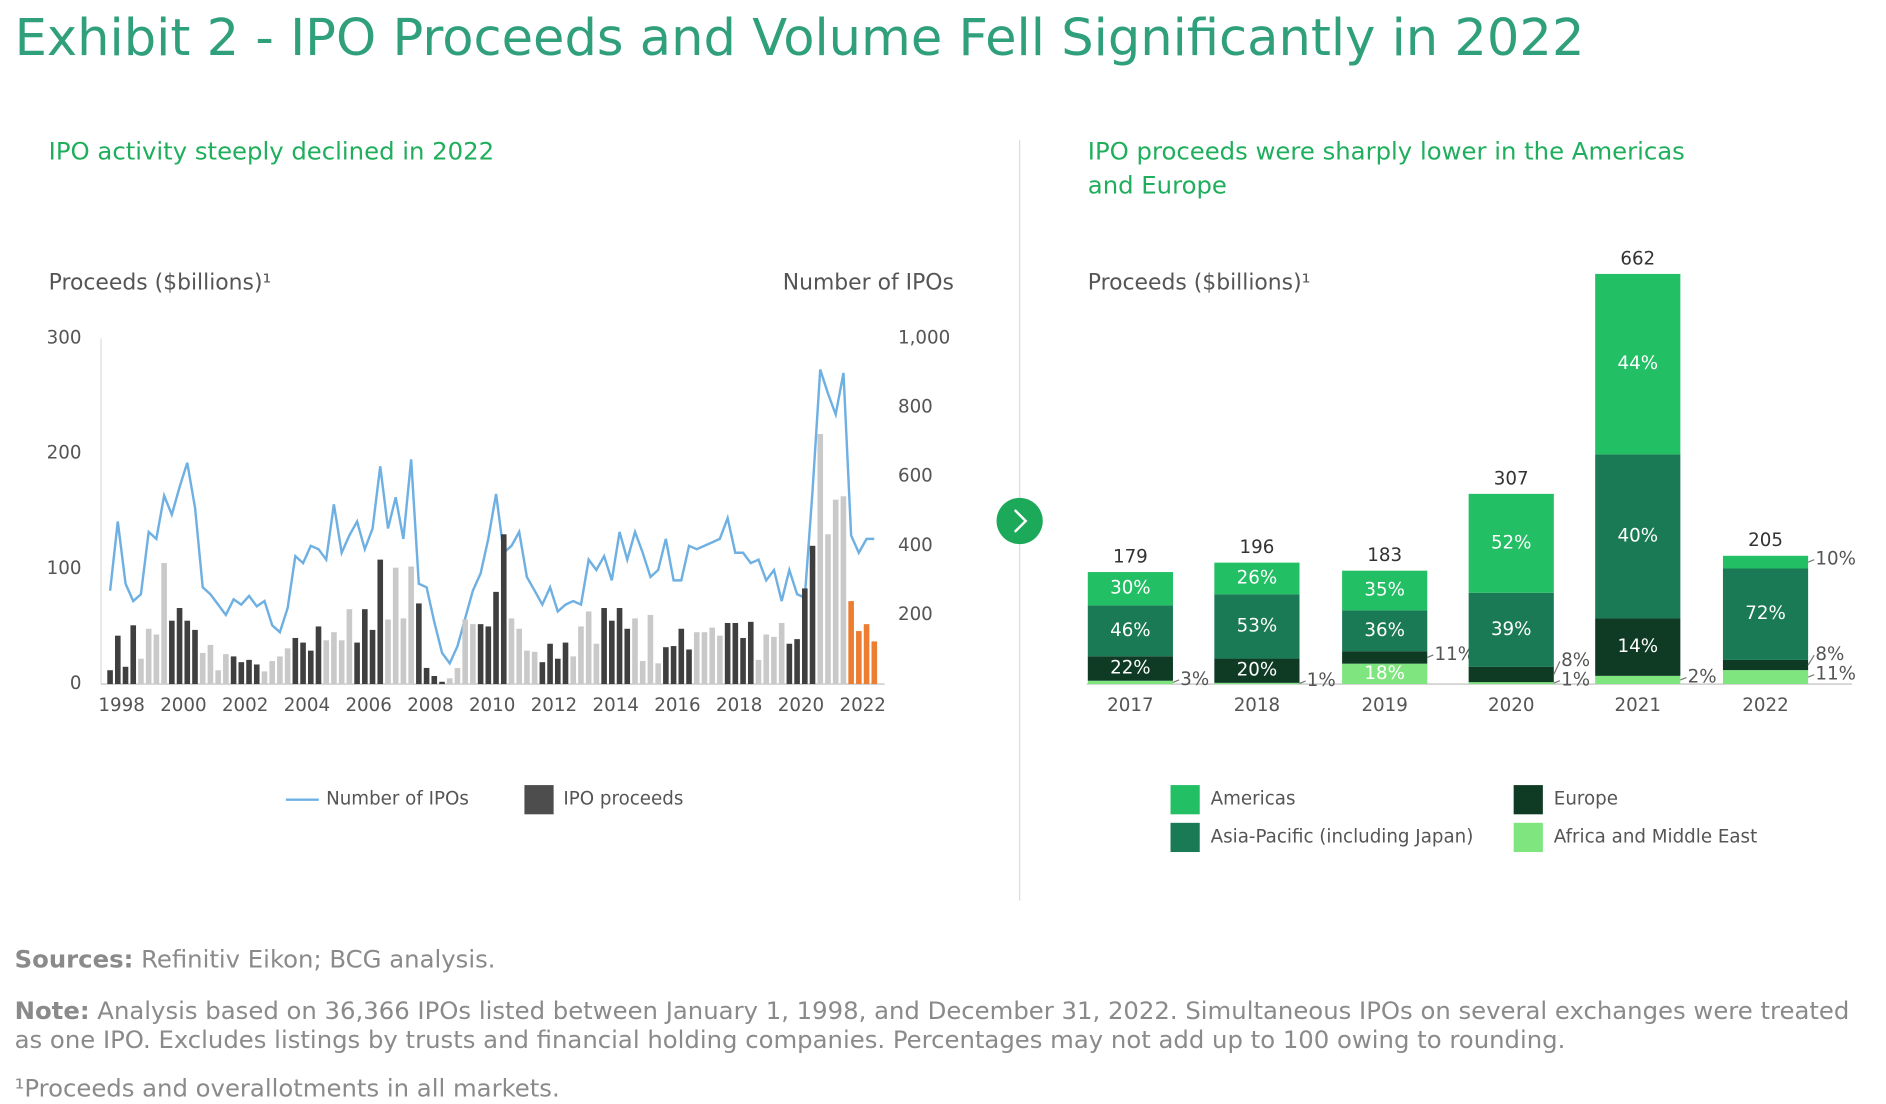 The width and height of the screenshot is (1886, 1104). I want to click on x-tick-label: 2004, so click(307, 705).